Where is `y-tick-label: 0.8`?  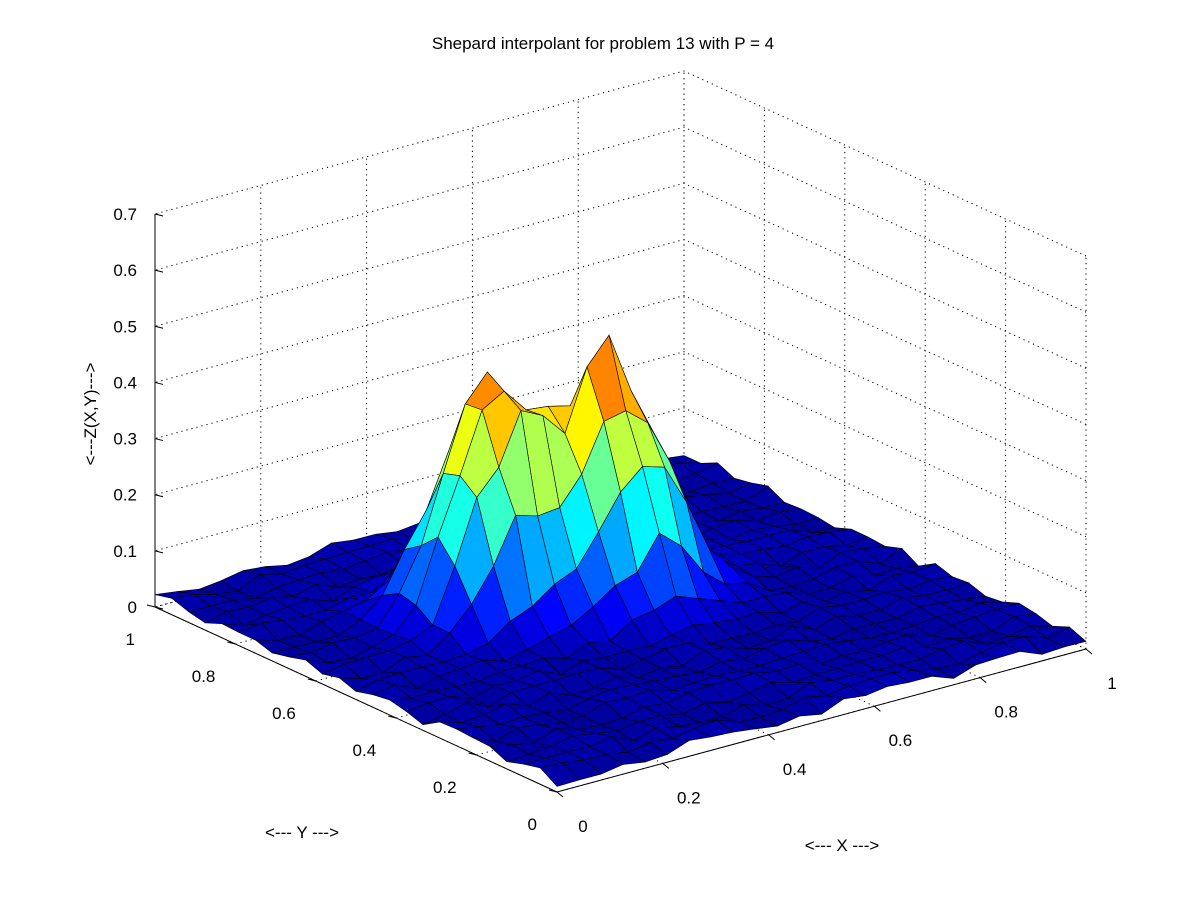
y-tick-label: 0.8 is located at coordinates (204, 676).